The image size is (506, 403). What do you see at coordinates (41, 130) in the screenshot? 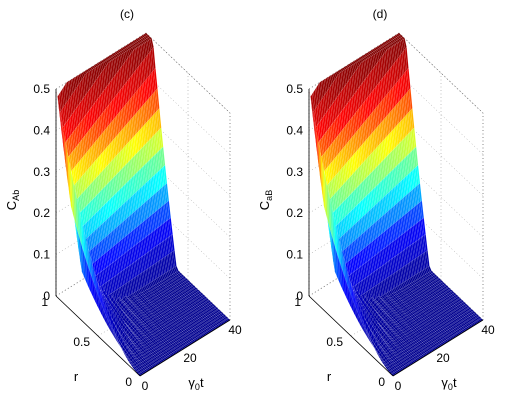
I see `z-tick-label: 0.4` at bounding box center [41, 130].